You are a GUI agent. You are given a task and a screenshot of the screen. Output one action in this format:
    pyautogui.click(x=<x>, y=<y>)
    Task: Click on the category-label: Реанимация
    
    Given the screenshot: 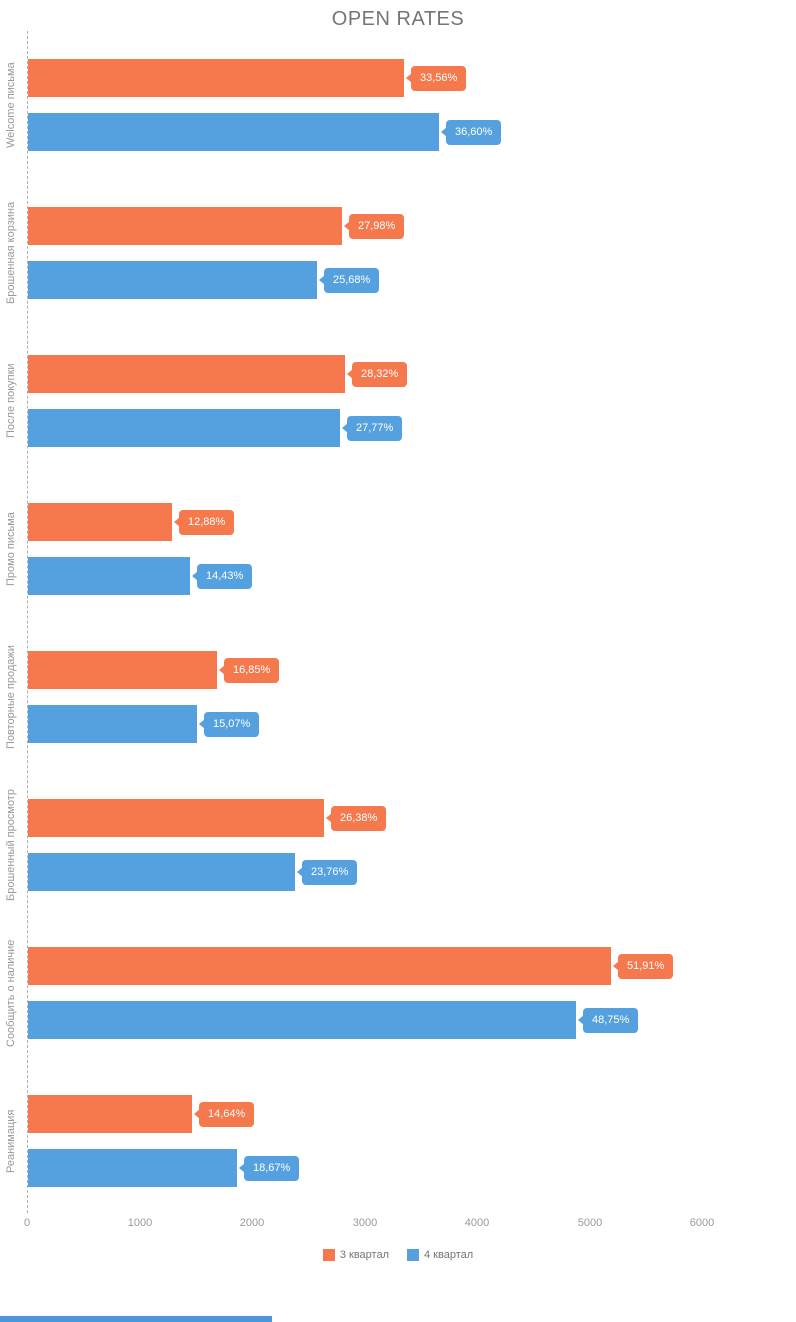 What is the action you would take?
    pyautogui.click(x=11, y=1141)
    